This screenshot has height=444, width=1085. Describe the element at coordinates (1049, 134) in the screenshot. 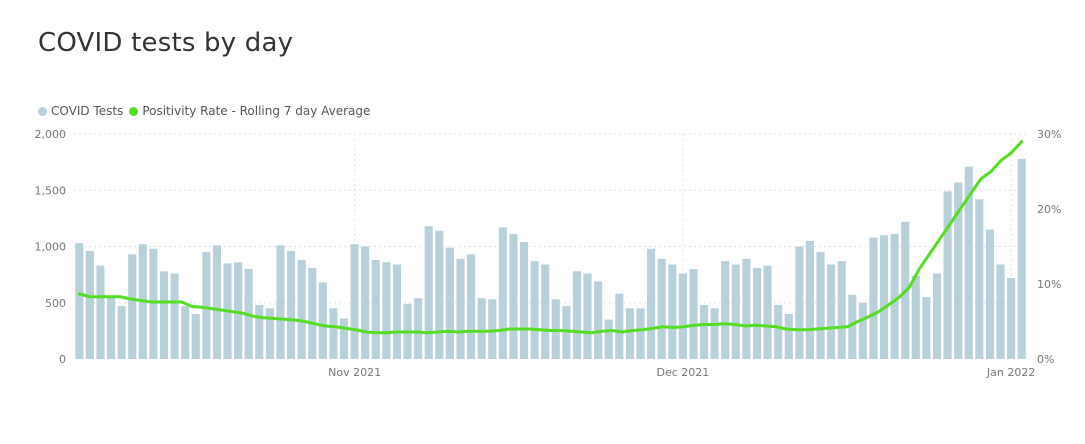

I see `y-right-tick-label: 30%` at that location.